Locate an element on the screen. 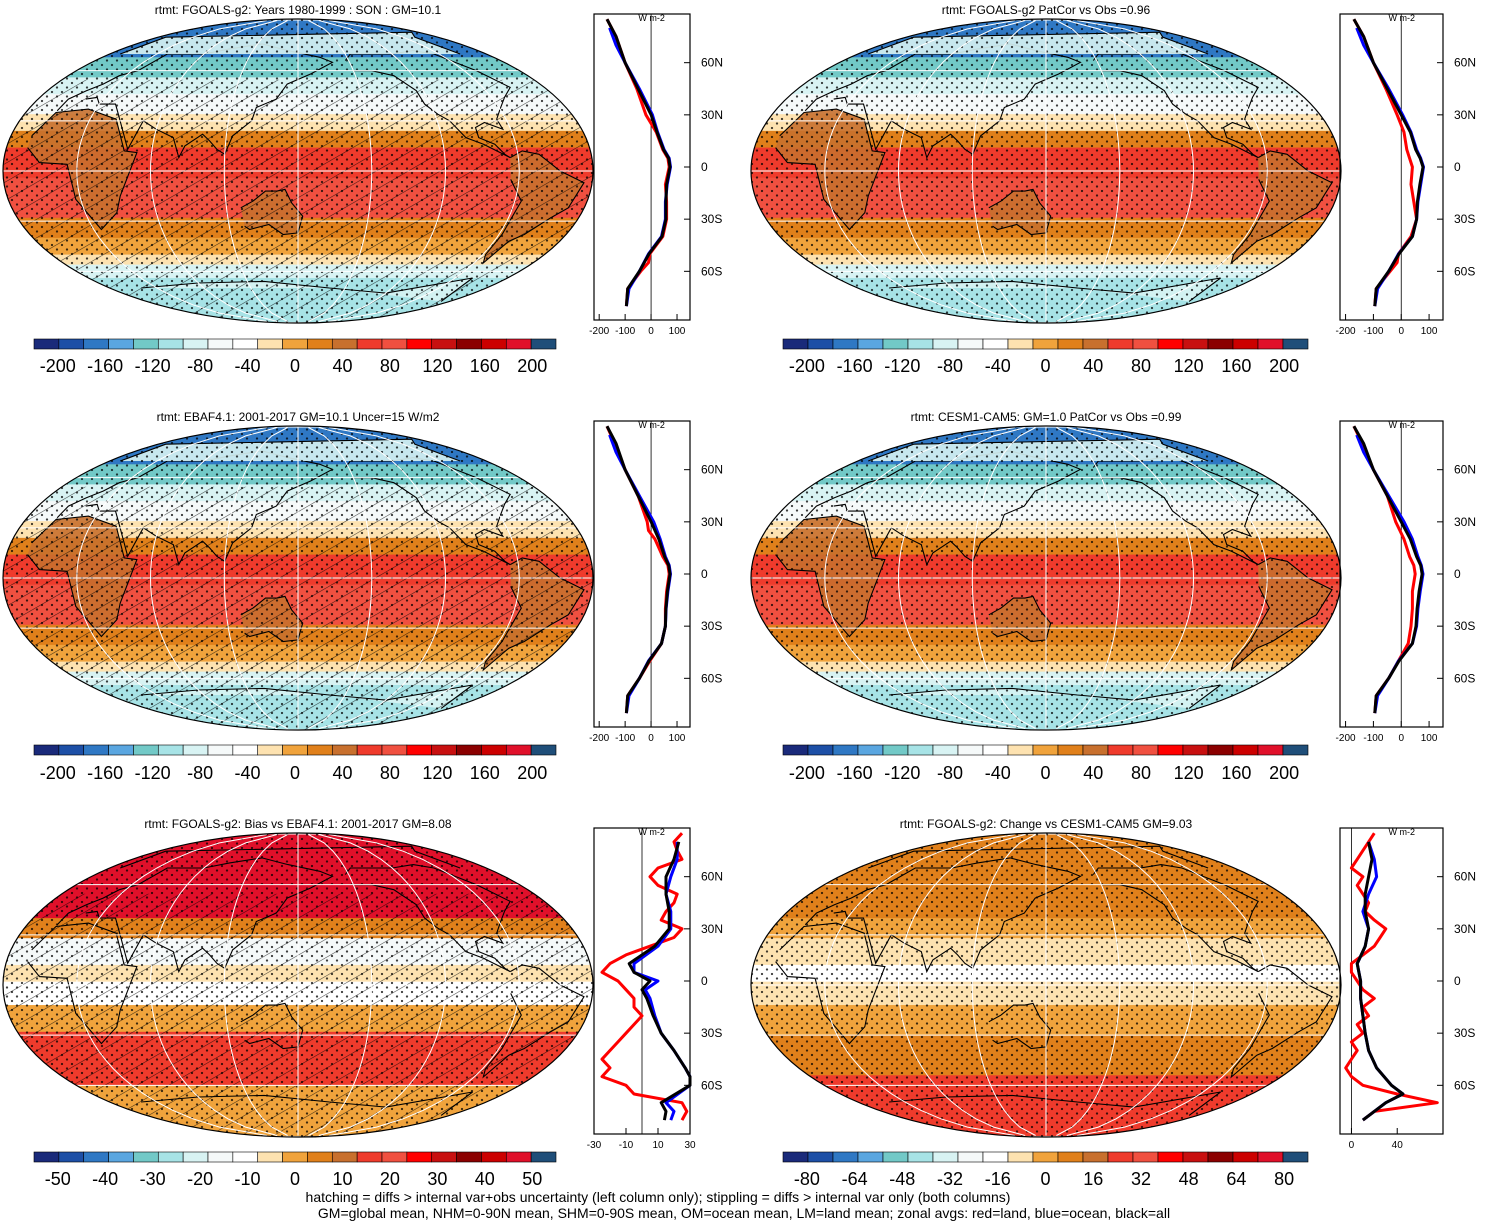 The width and height of the screenshot is (1485, 1221). colorbar-label: -48 is located at coordinates (902, 1179).